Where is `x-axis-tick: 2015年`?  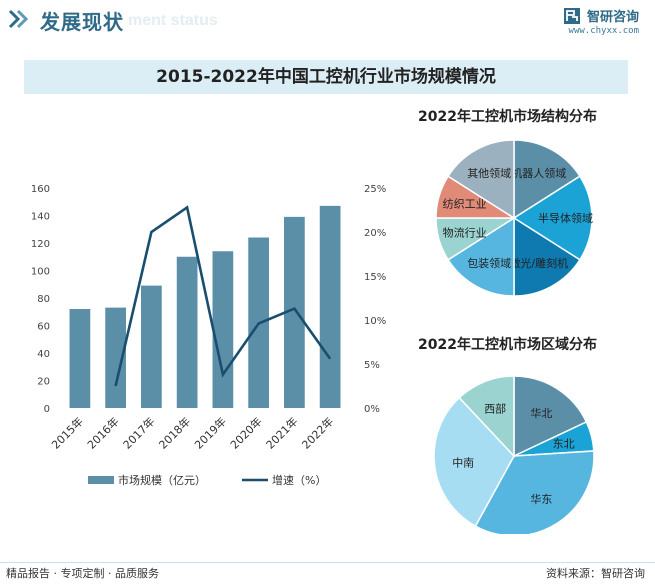 x-axis-tick: 2015年 is located at coordinates (67, 432).